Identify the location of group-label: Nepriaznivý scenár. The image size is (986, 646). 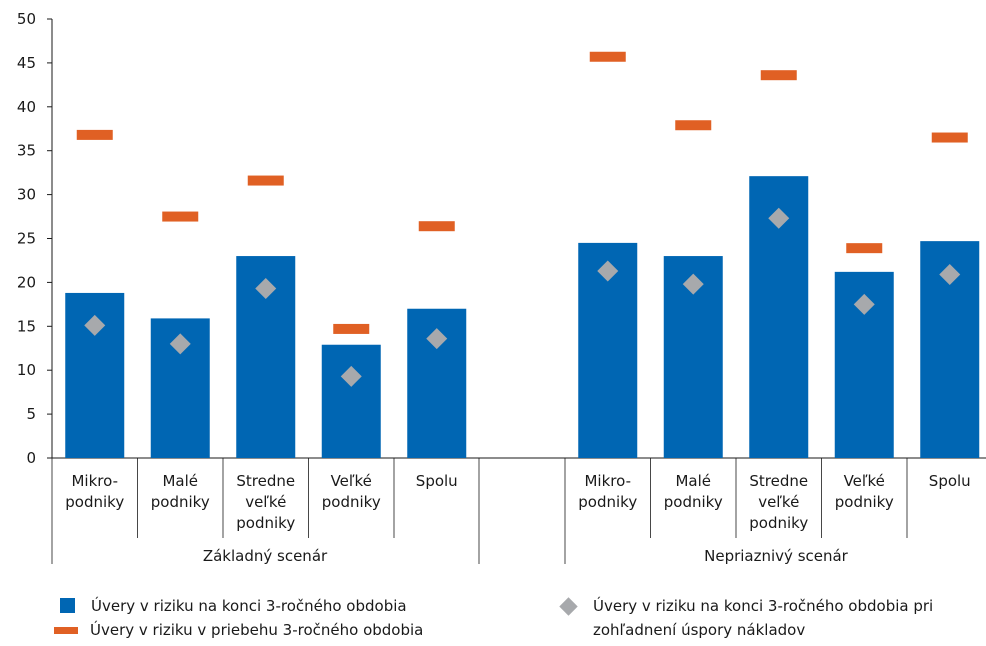
(776, 556).